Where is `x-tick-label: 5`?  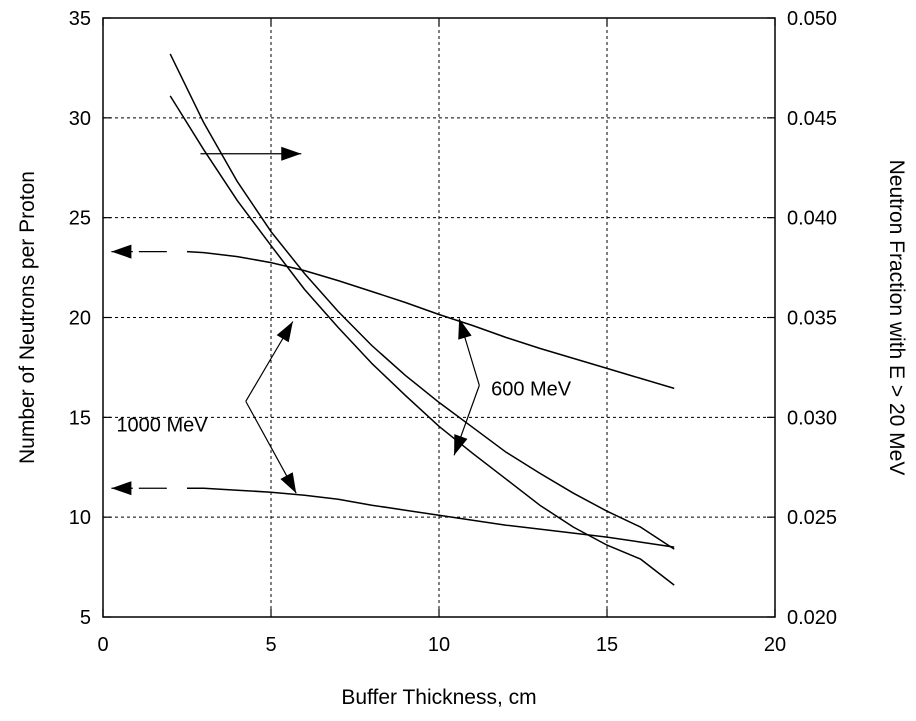 x-tick-label: 5 is located at coordinates (270, 645).